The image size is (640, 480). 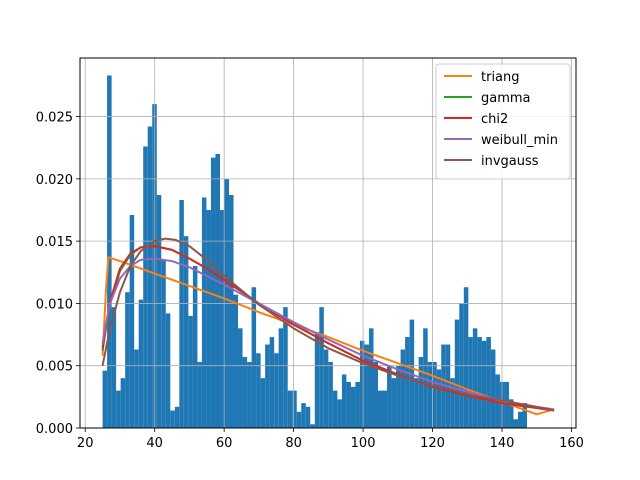 I want to click on y-axis: 0.000 0.005 0.010 0.015 0.020 0.025, so click(x=58, y=274).